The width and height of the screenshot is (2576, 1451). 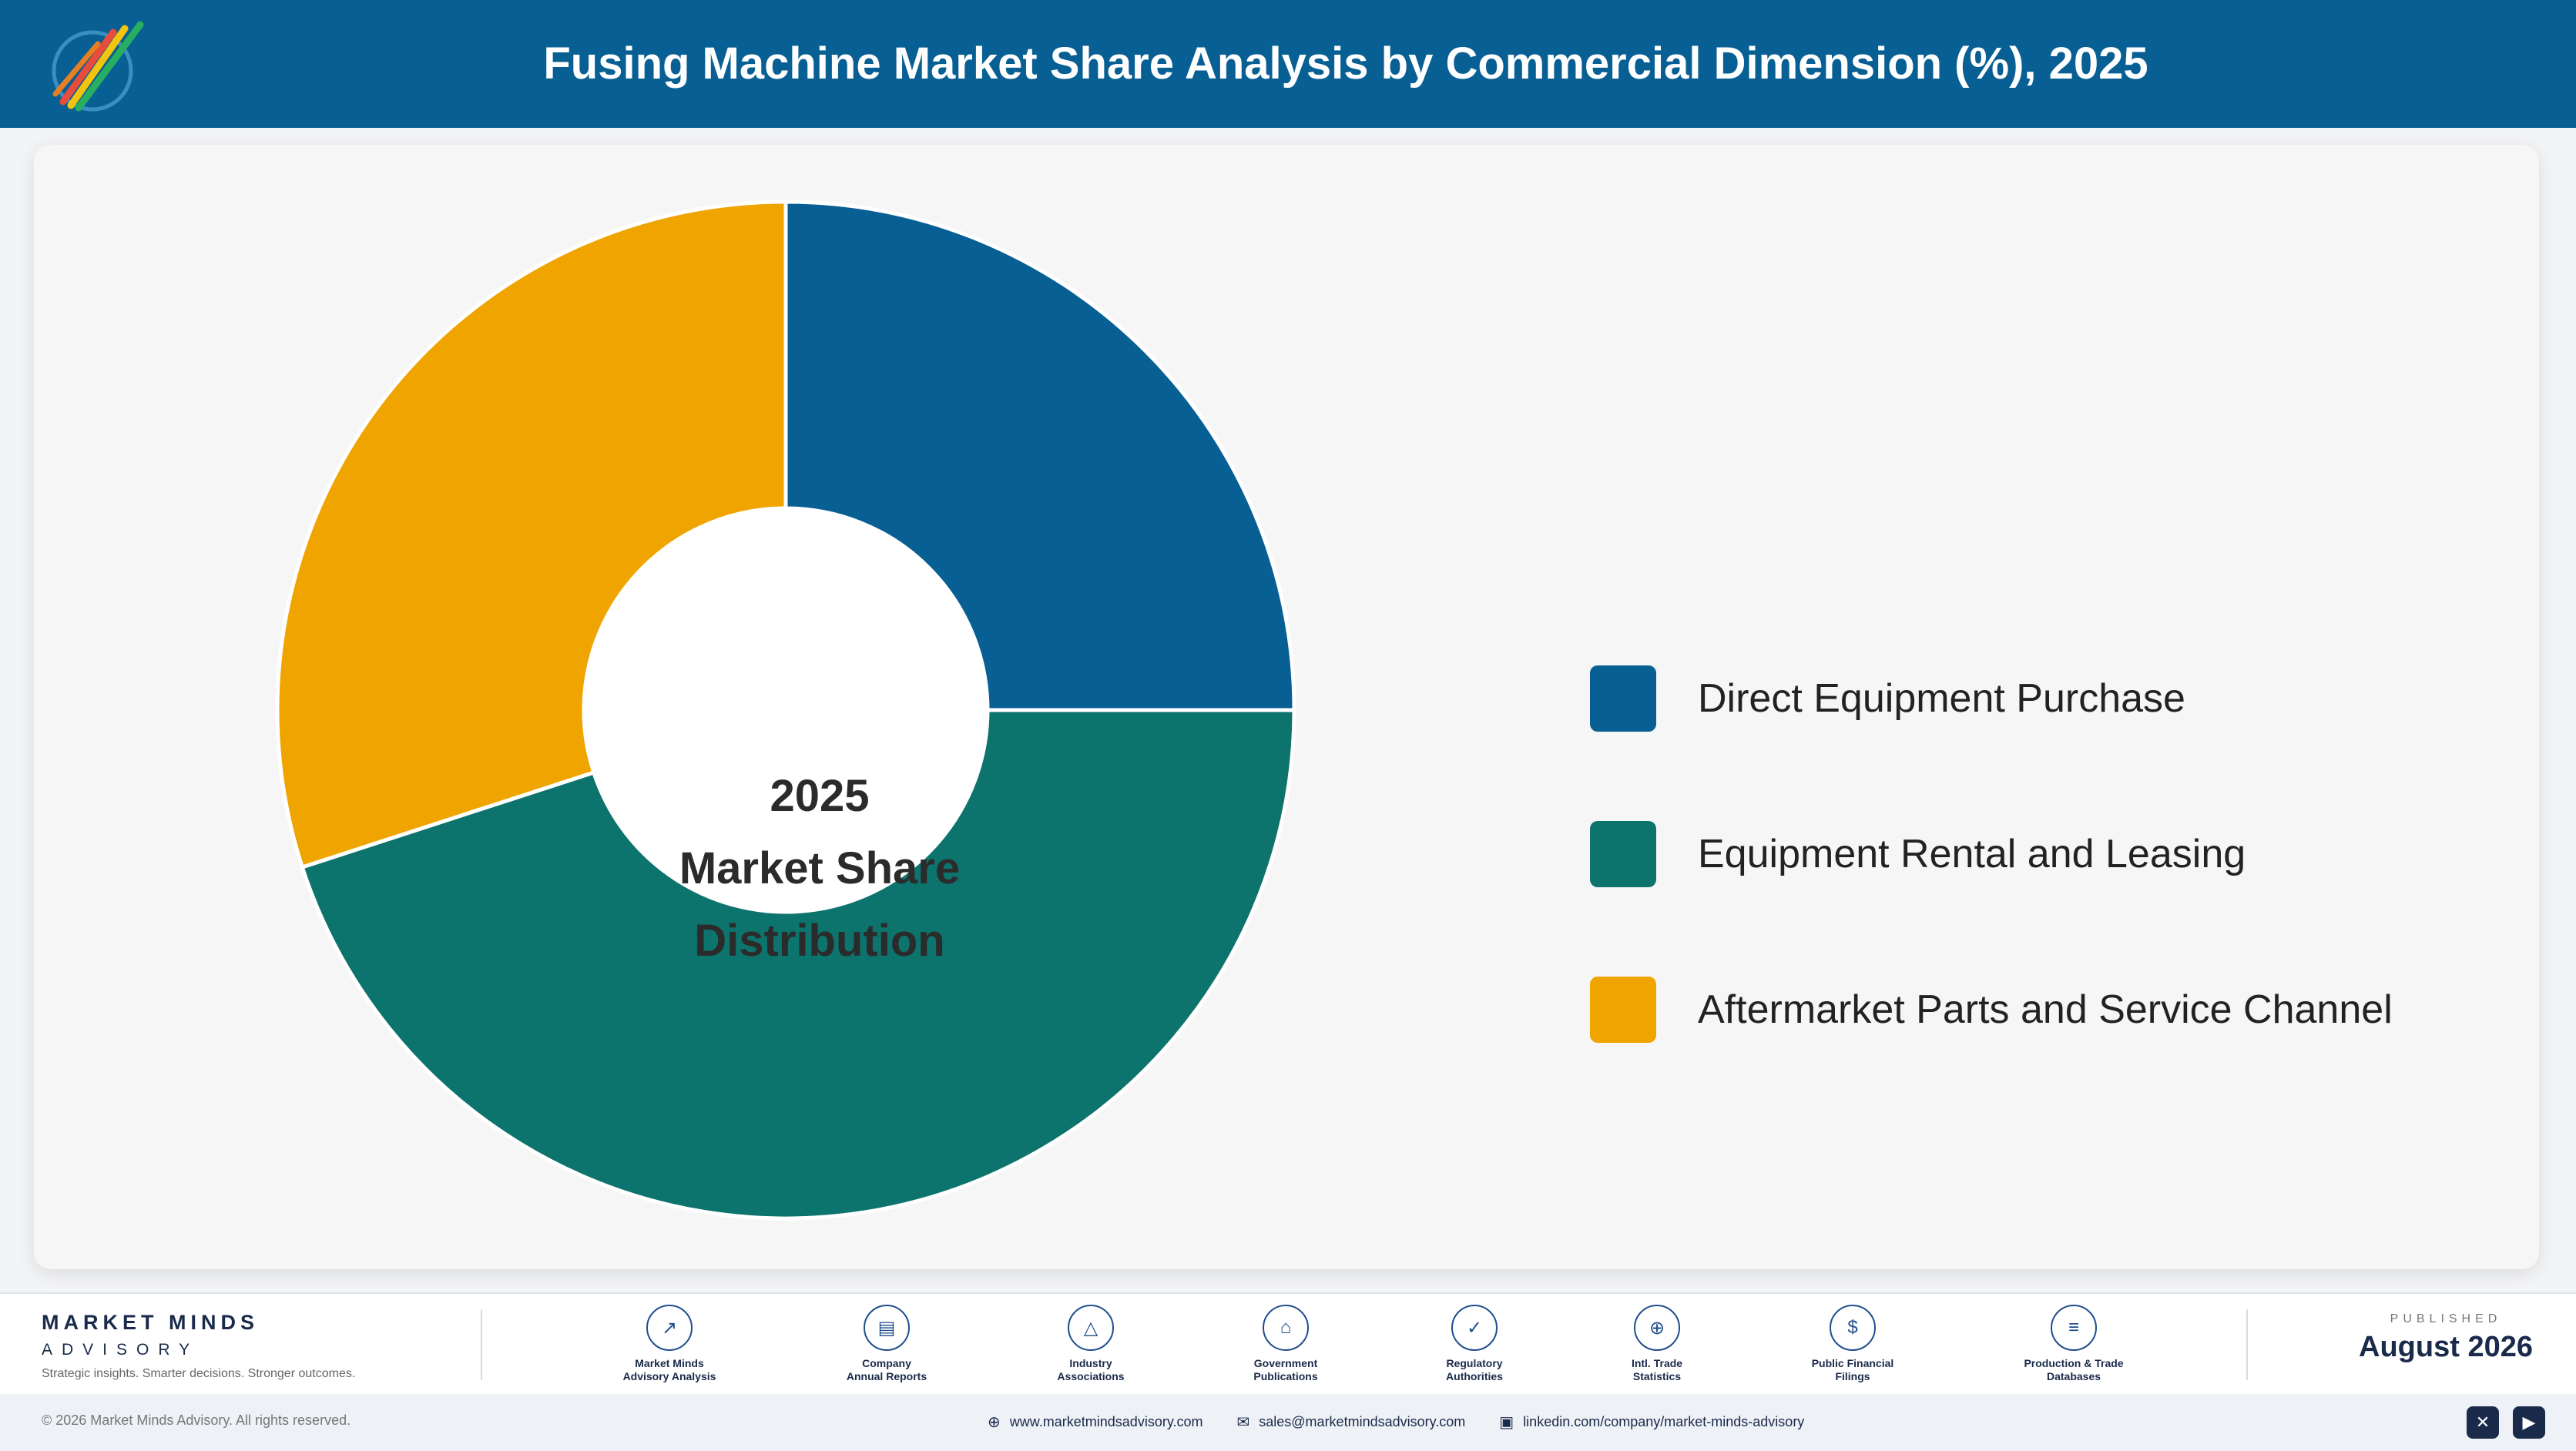 What do you see at coordinates (1243, 1422) in the screenshot?
I see `mail-icon: ✉` at bounding box center [1243, 1422].